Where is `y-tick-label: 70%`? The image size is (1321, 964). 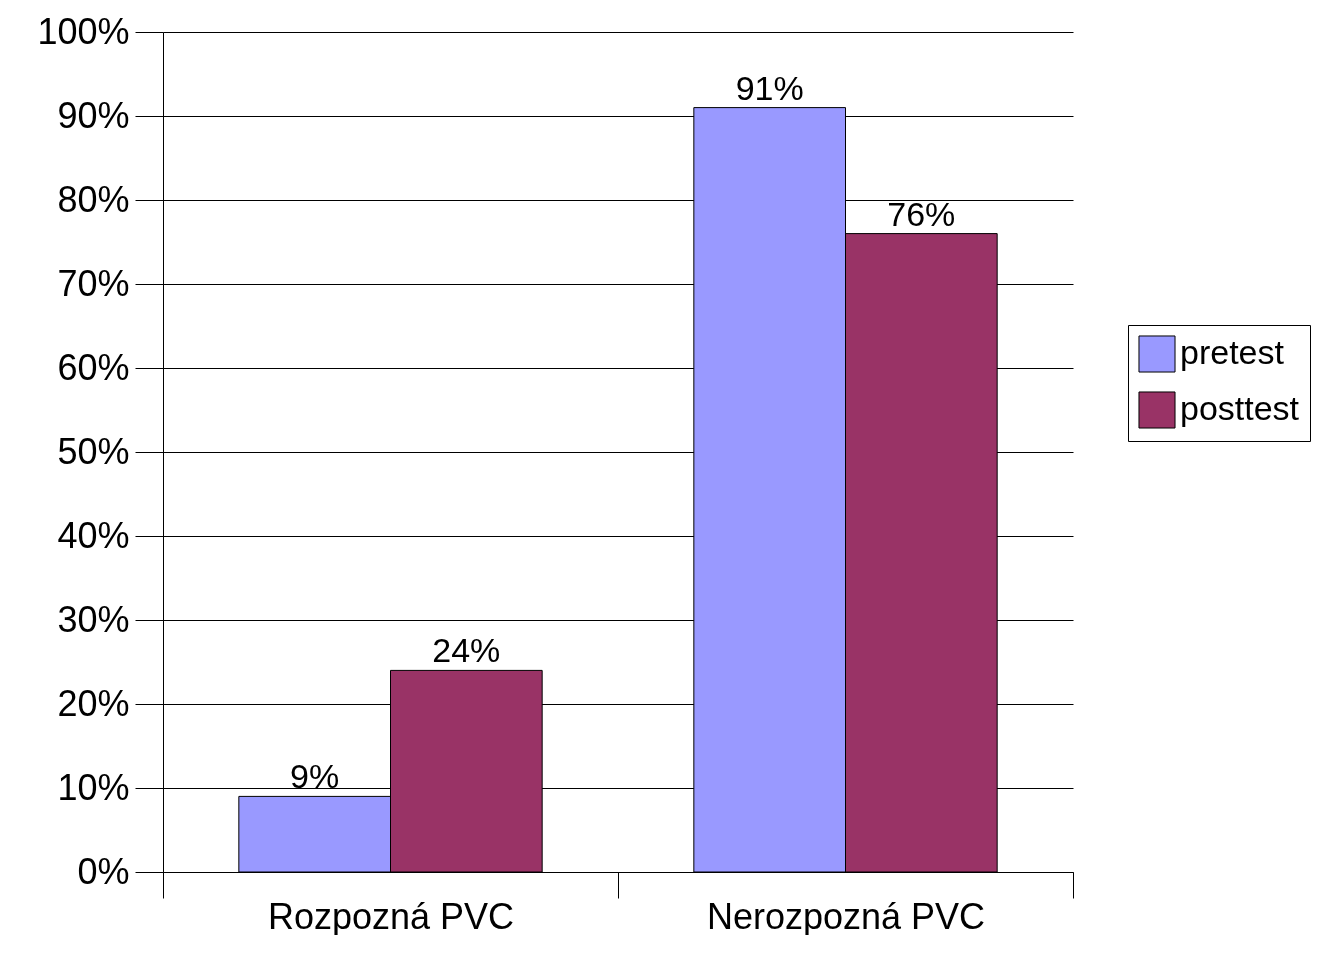
y-tick-label: 70% is located at coordinates (93, 283).